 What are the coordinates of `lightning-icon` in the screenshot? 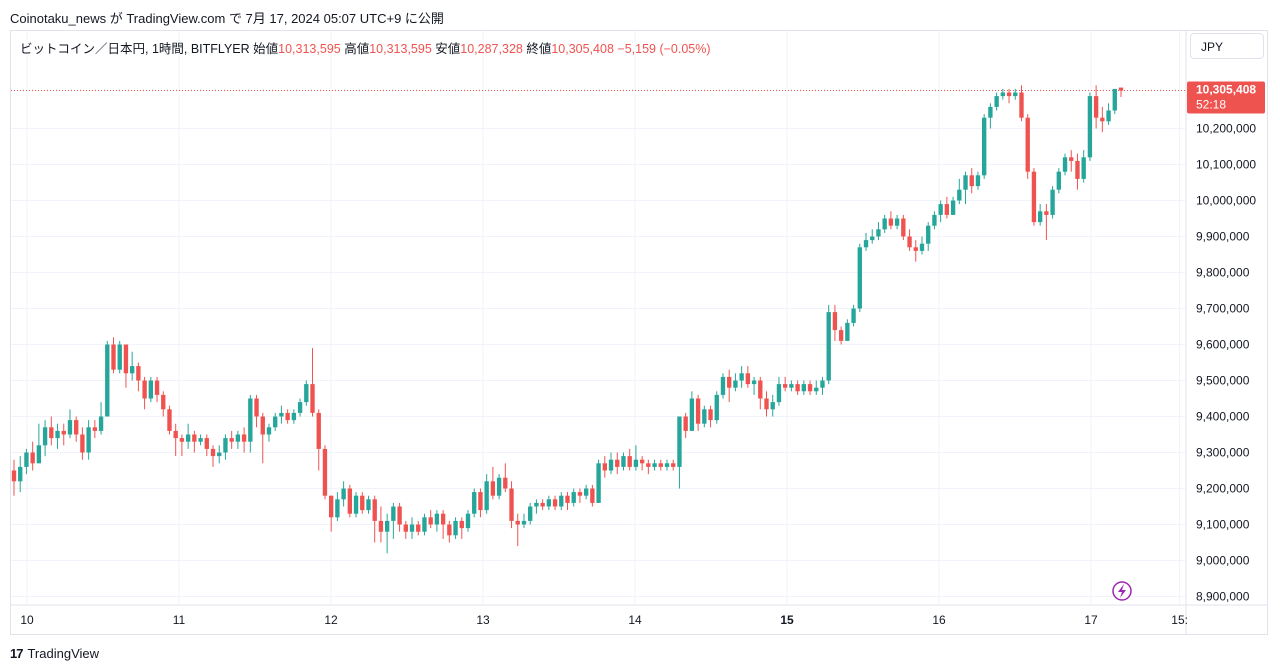 It's located at (1122, 591).